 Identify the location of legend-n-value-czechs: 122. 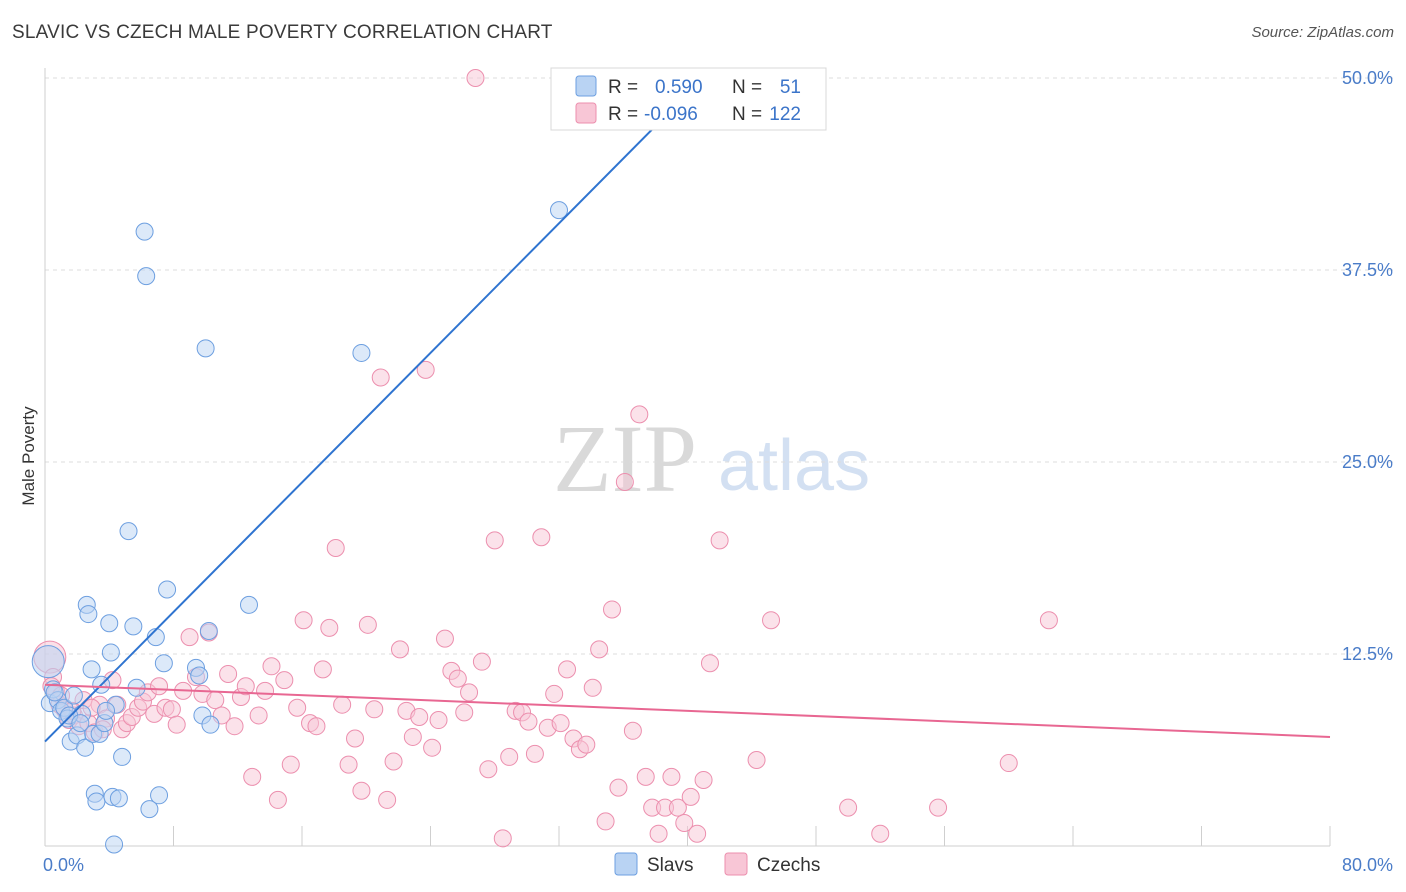
(785, 114).